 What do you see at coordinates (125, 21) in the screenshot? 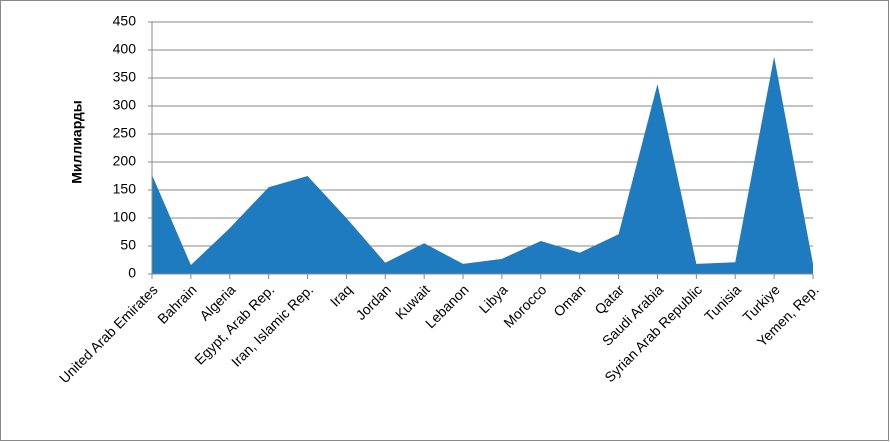
I see `y-tick-label: 450` at bounding box center [125, 21].